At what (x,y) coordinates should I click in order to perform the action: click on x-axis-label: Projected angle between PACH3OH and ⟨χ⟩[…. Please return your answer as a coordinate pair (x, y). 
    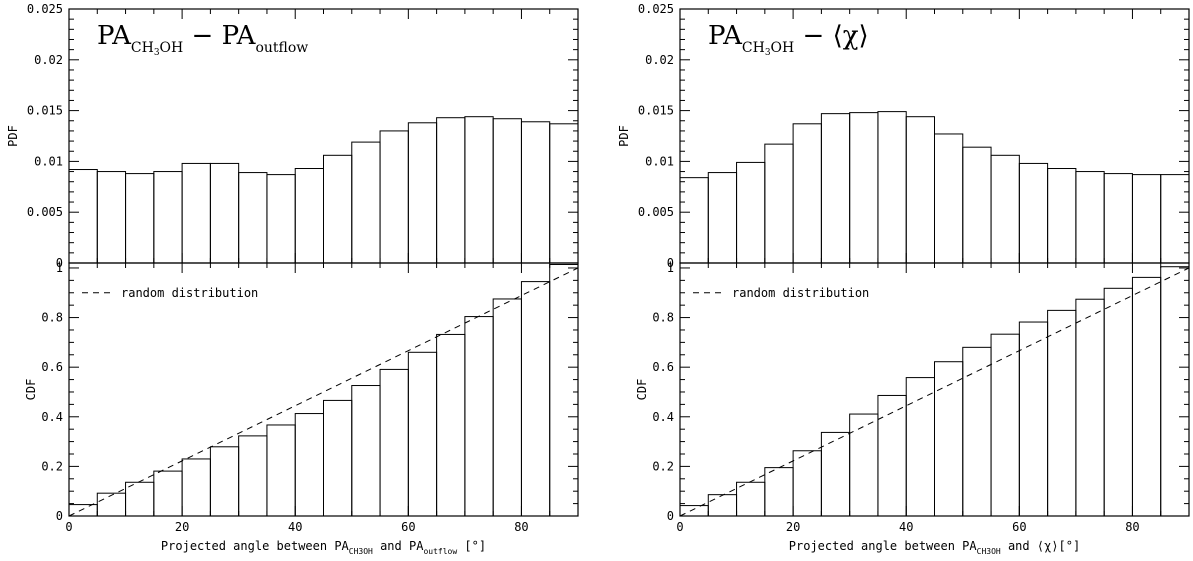
    Looking at the image, I should click on (934, 547).